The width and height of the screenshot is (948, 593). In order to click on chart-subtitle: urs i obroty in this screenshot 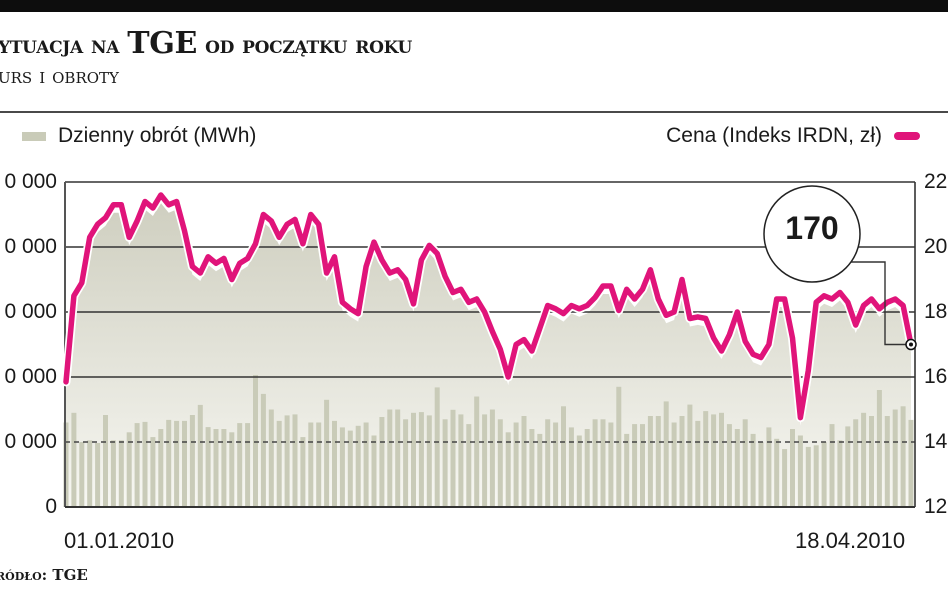, I will do `click(59, 76)`.